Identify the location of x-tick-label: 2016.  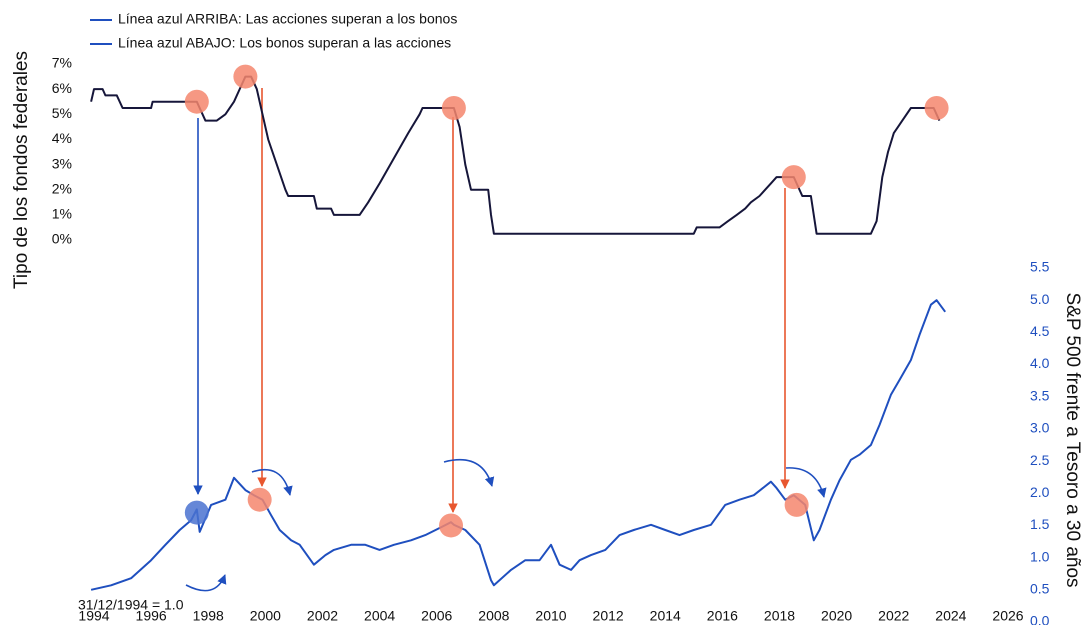
(722, 616).